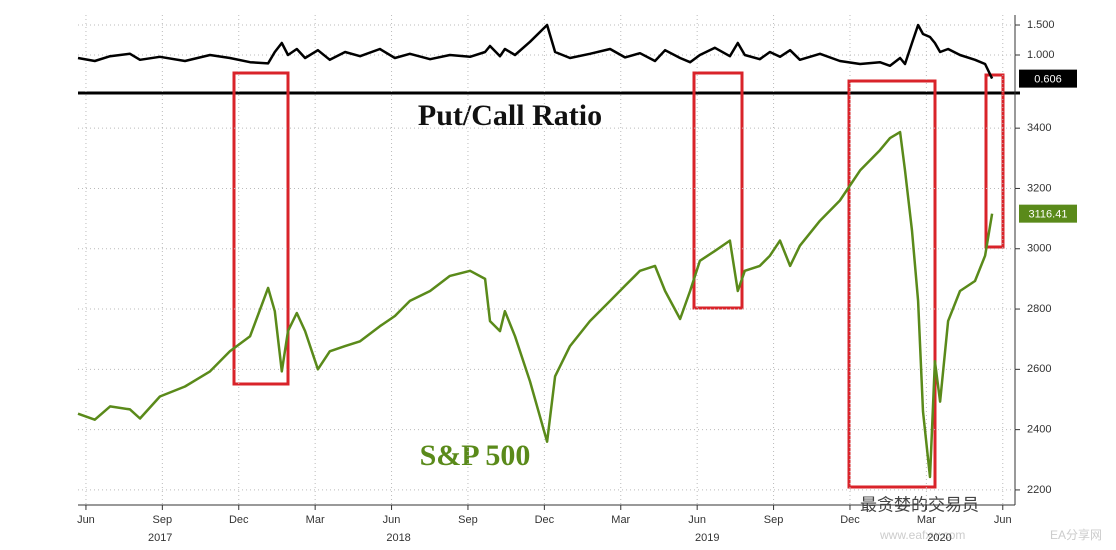 This screenshot has width=1116, height=550. Describe the element at coordinates (535, 51) in the screenshot. I see `data-line` at that location.